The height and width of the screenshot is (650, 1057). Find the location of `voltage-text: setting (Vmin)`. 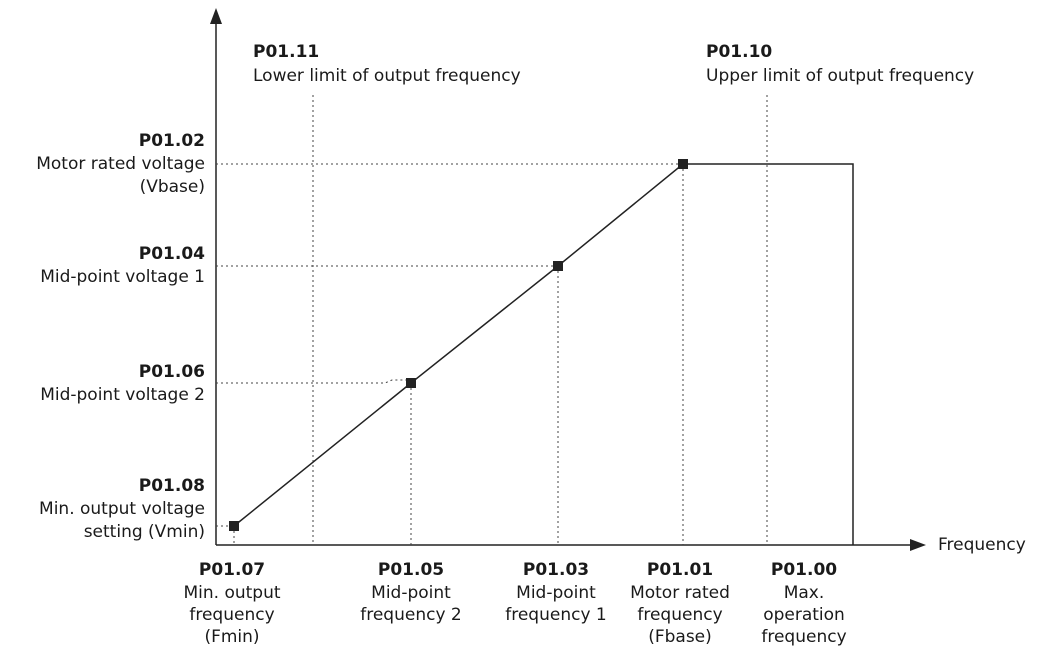

voltage-text: setting (Vmin) is located at coordinates (144, 532).